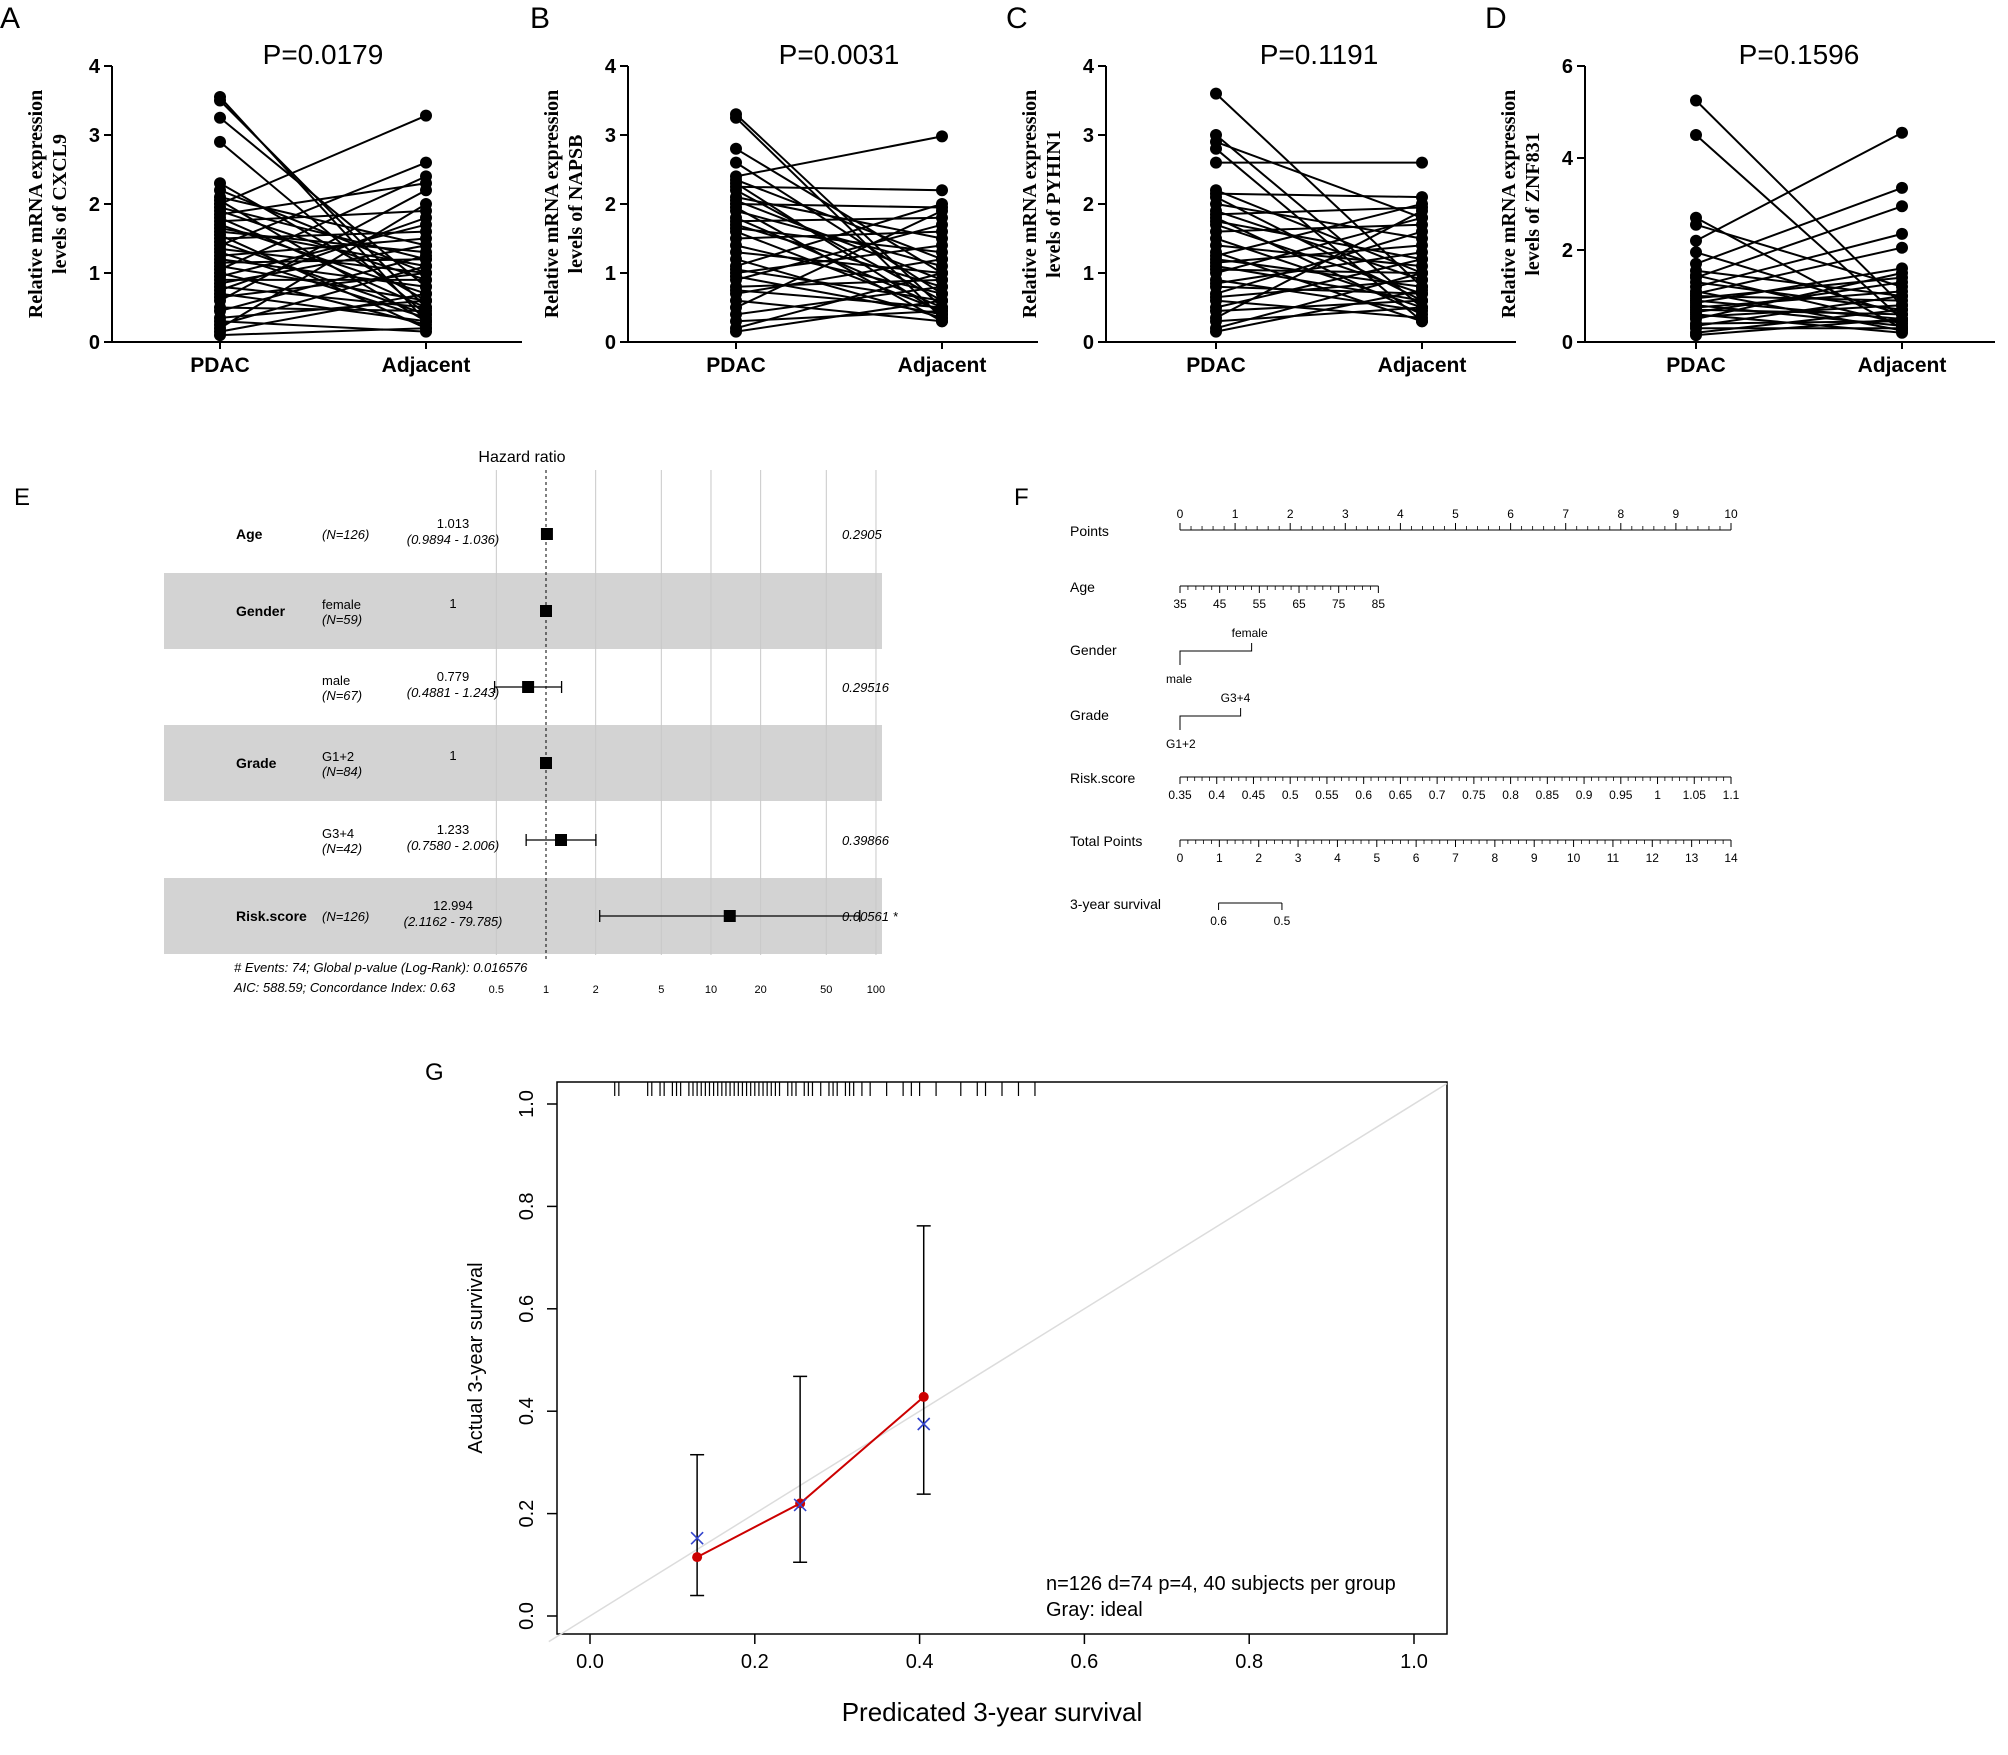 The width and height of the screenshot is (2008, 1755). What do you see at coordinates (342, 771) in the screenshot?
I see `row-n: (N=84)` at bounding box center [342, 771].